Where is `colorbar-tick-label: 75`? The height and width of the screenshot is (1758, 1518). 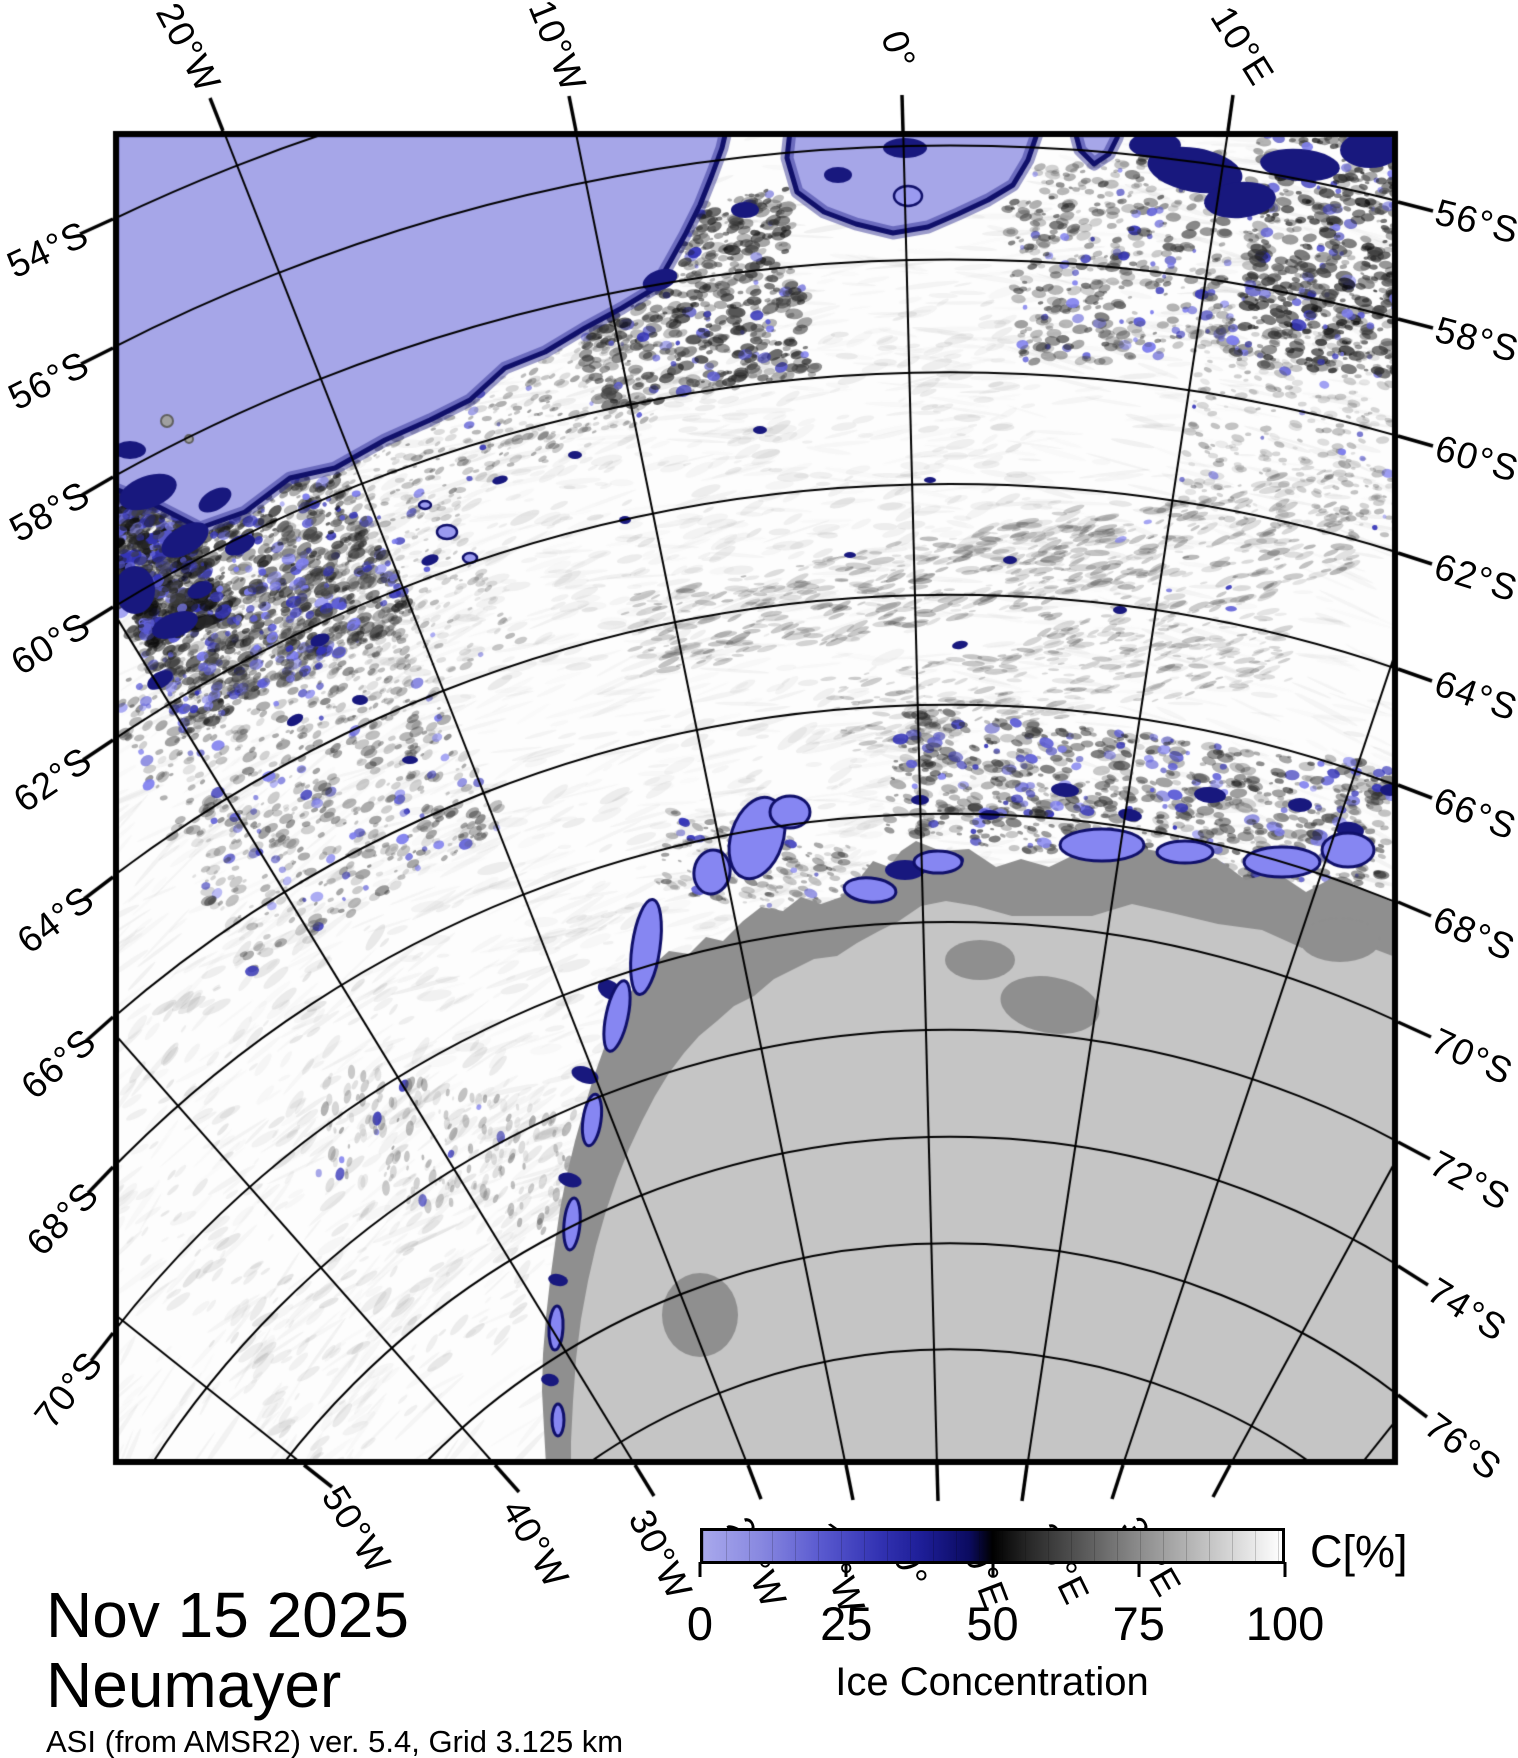 colorbar-tick-label: 75 is located at coordinates (1138, 1623).